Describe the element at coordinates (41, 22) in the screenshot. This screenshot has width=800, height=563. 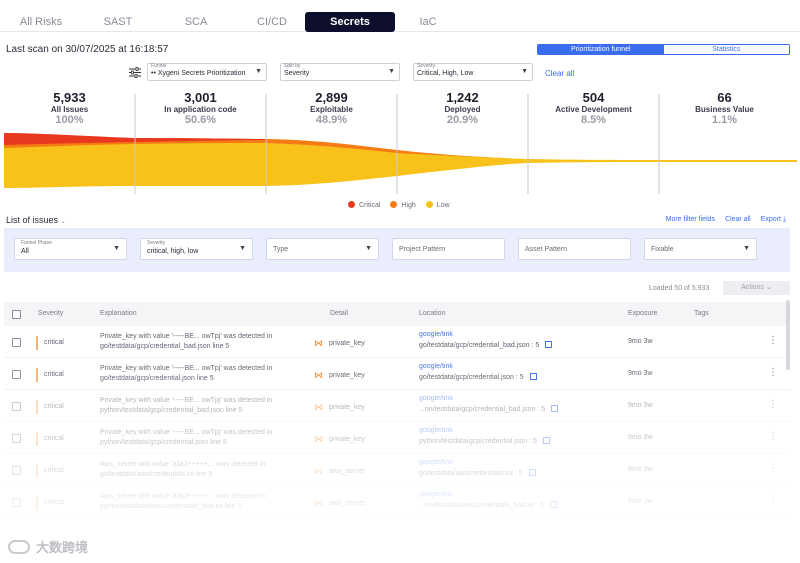
I see `tab-all-risks: All Risks` at that location.